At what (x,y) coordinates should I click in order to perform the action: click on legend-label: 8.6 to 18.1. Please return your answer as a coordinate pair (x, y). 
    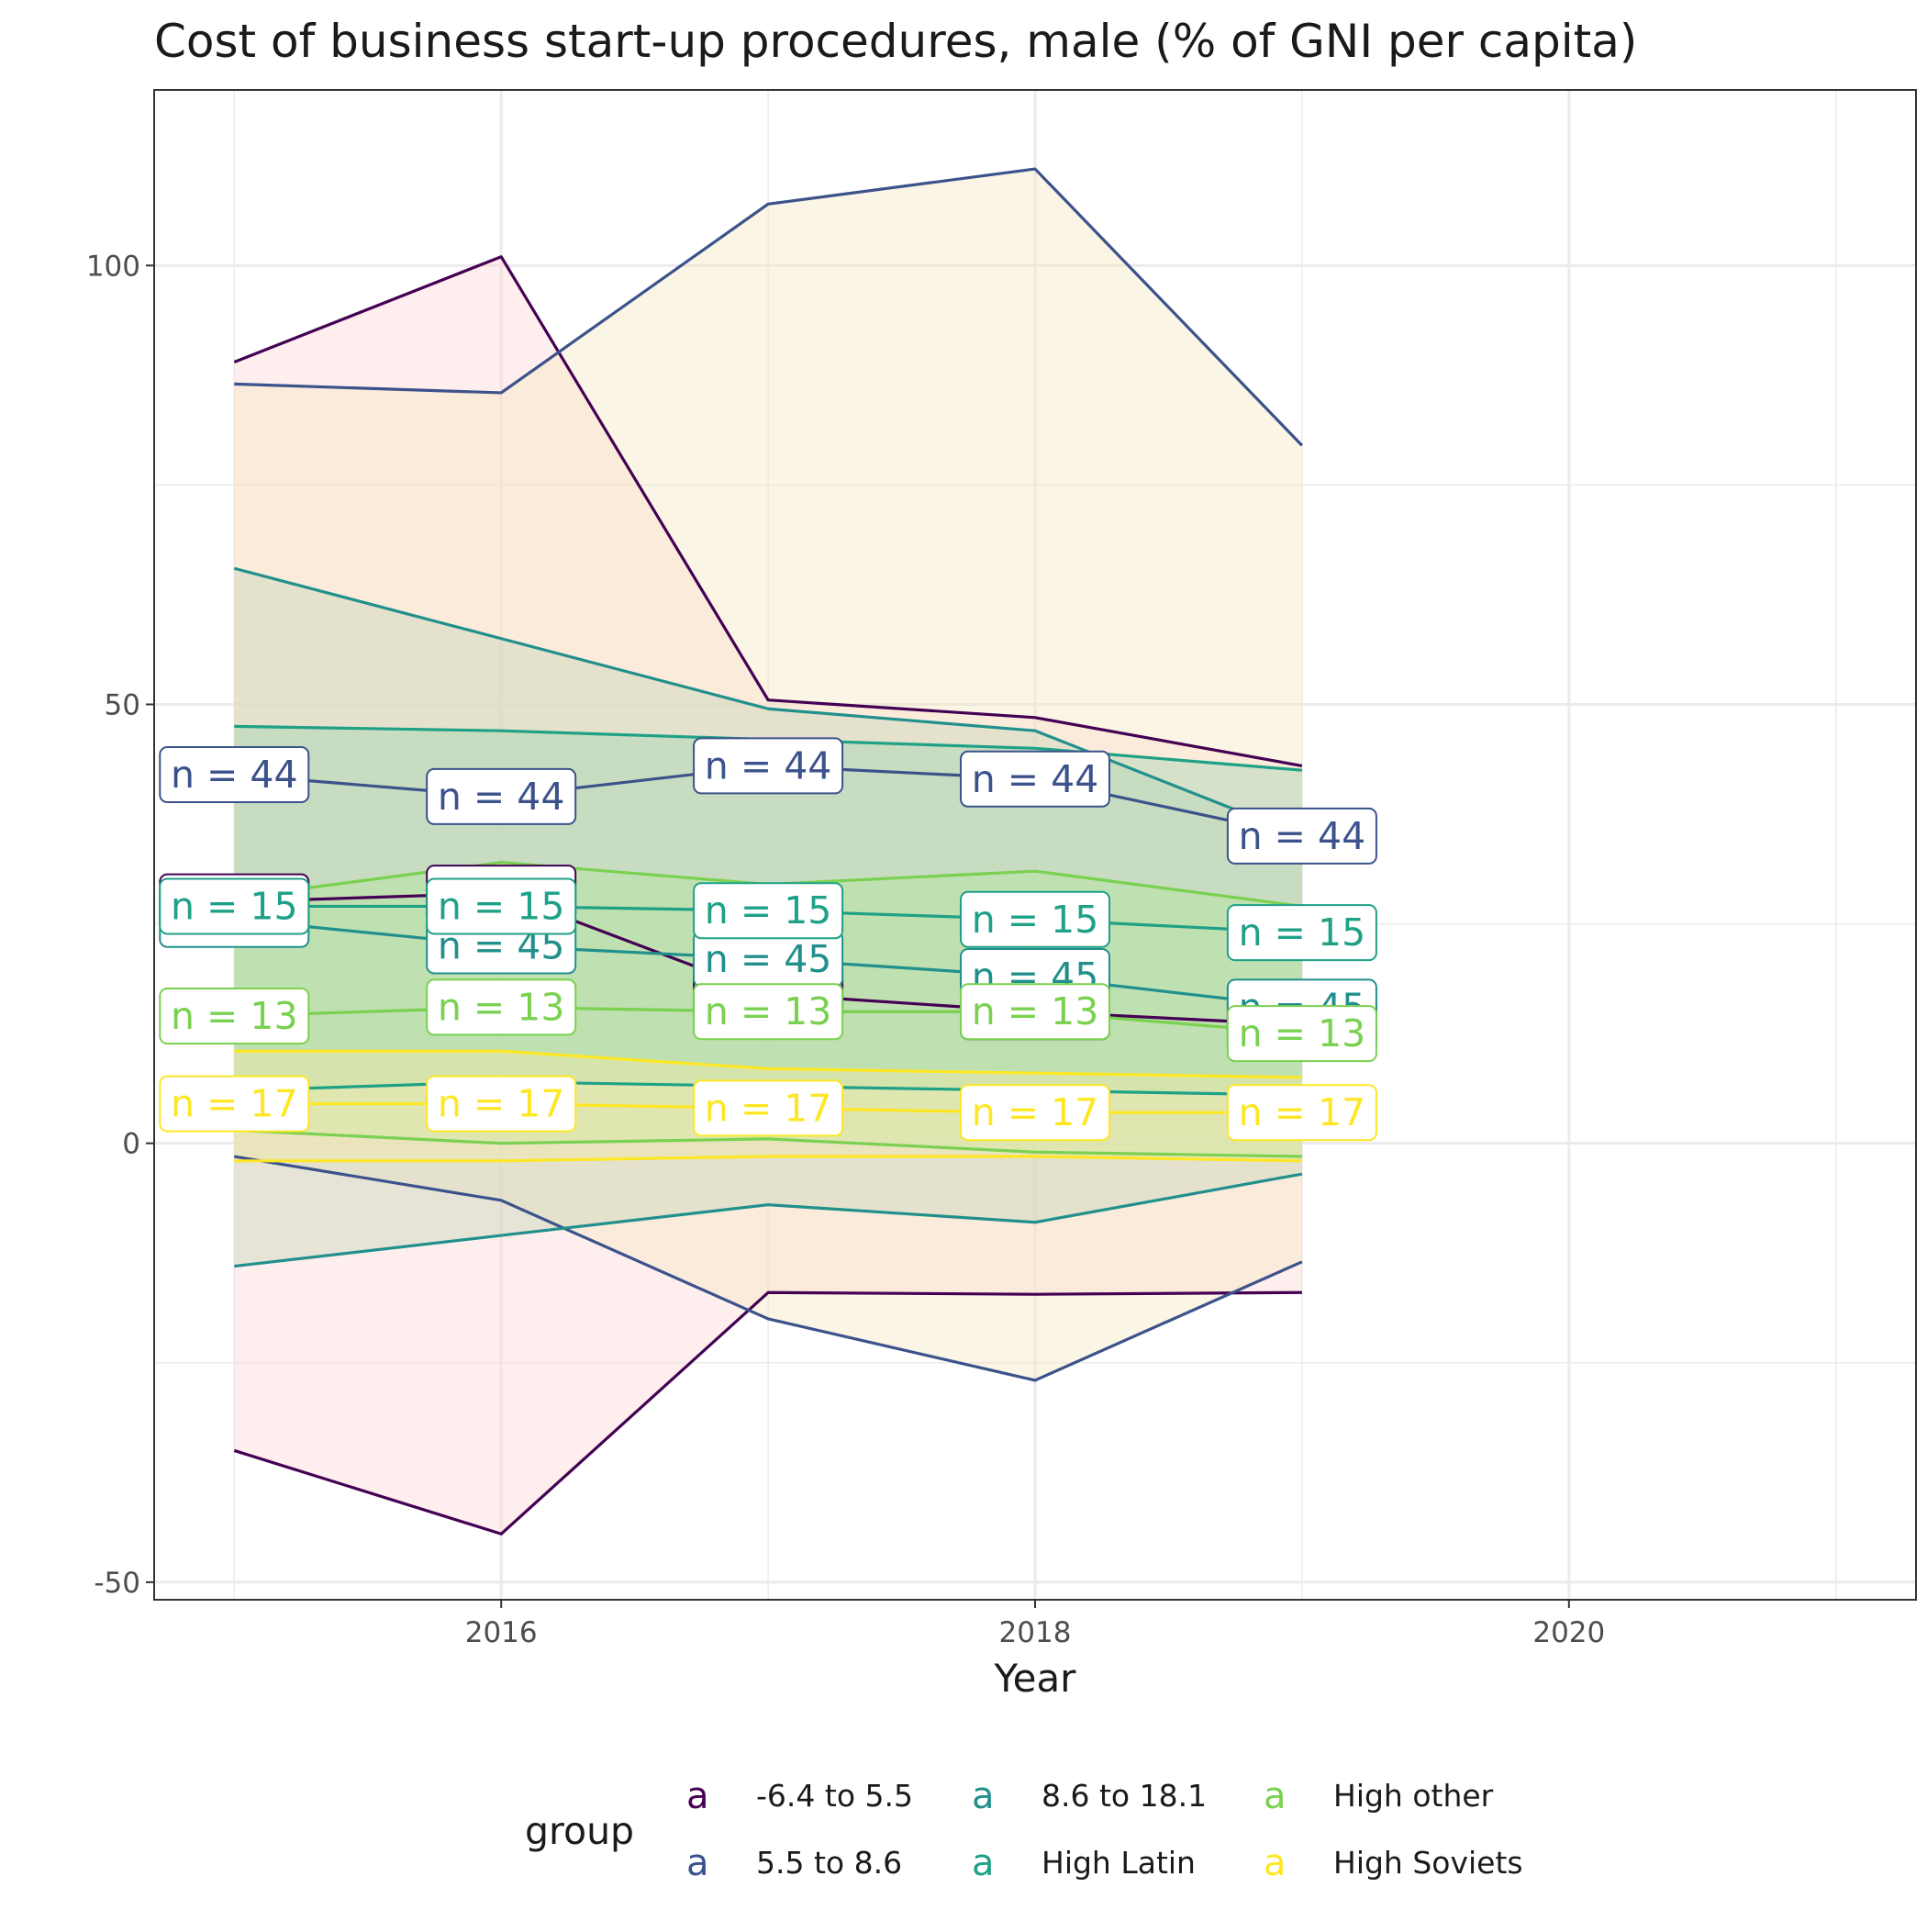
    Looking at the image, I should click on (1124, 1796).